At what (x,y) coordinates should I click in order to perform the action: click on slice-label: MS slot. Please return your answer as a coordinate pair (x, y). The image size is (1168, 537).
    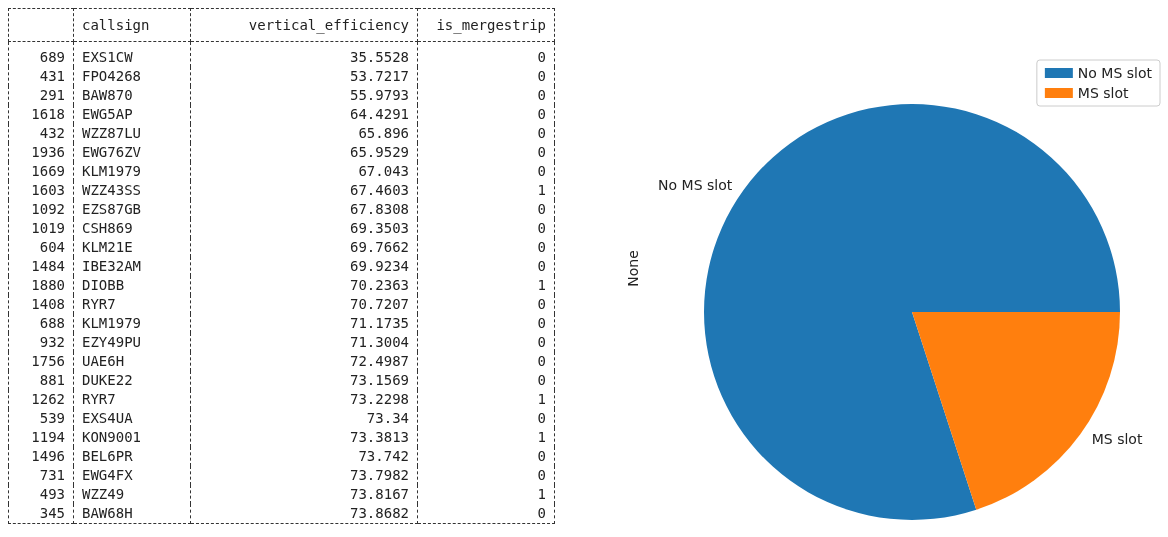
    Looking at the image, I should click on (1117, 438).